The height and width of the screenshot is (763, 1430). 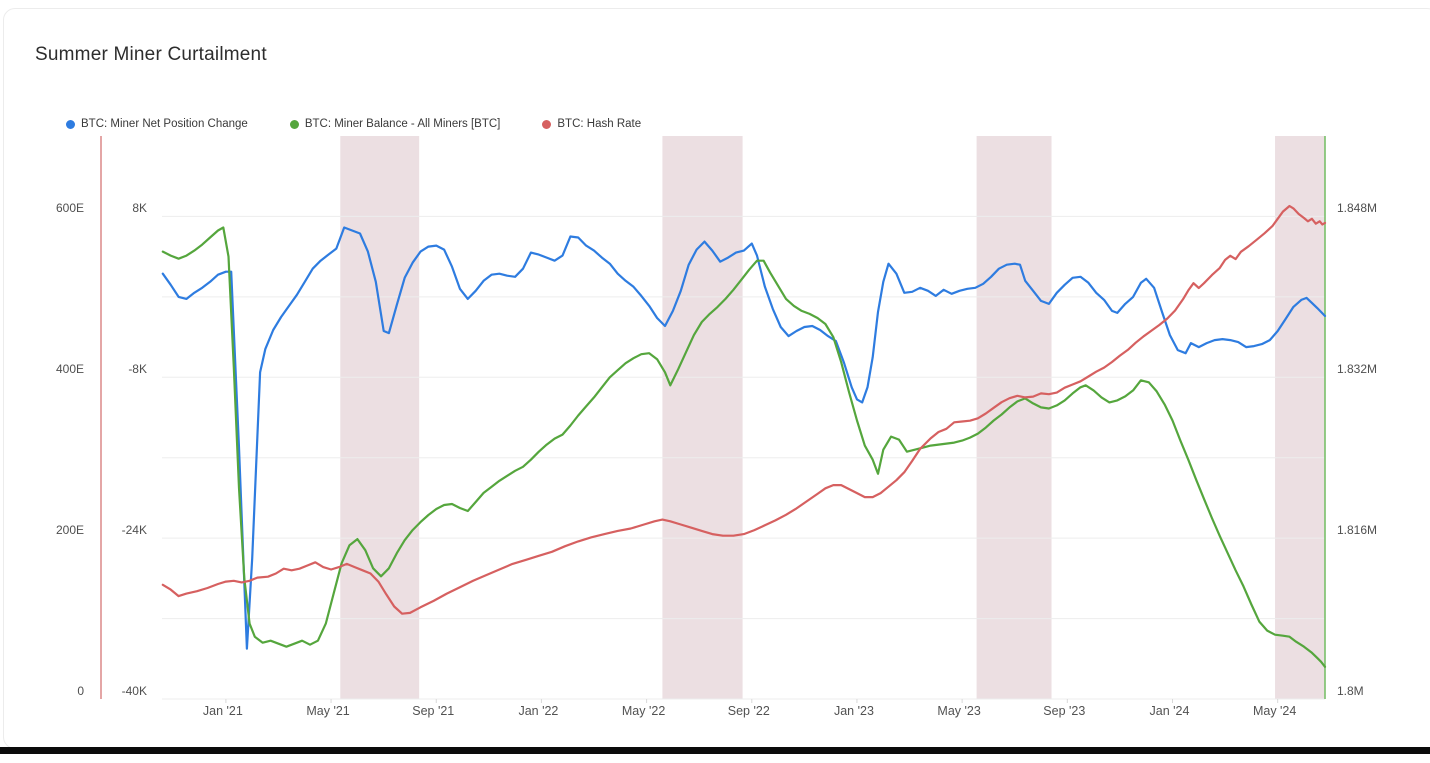 I want to click on x-axis-label: May '23, so click(x=959, y=711).